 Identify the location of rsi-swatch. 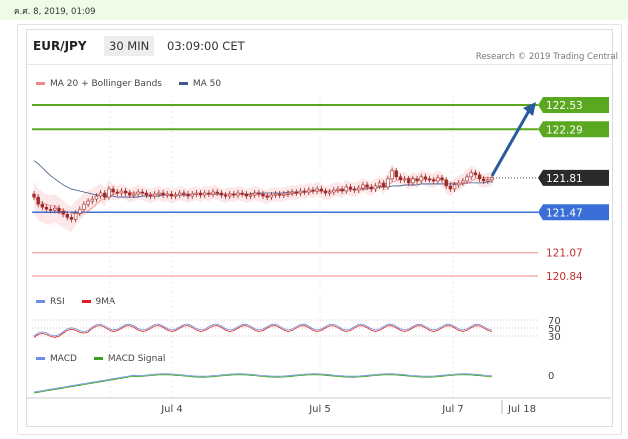
(40, 301).